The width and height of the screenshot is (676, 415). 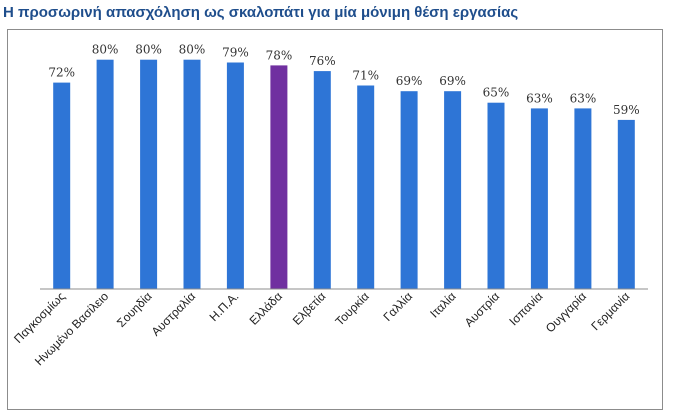 What do you see at coordinates (71, 328) in the screenshot?
I see `x-tick-label: Ηνωμένο Βασίλειο` at bounding box center [71, 328].